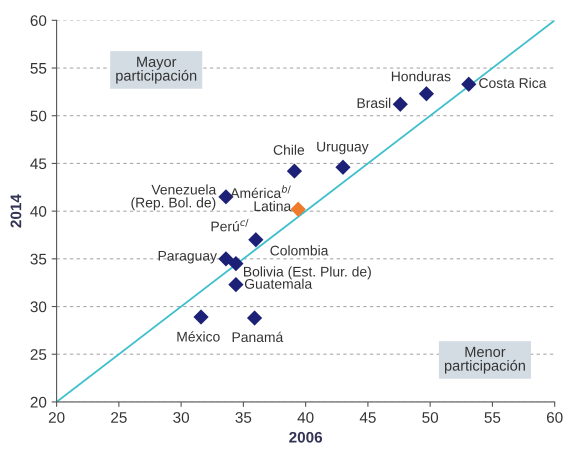 This screenshot has width=566, height=462. I want to click on y-tick-label: 40, so click(38, 211).